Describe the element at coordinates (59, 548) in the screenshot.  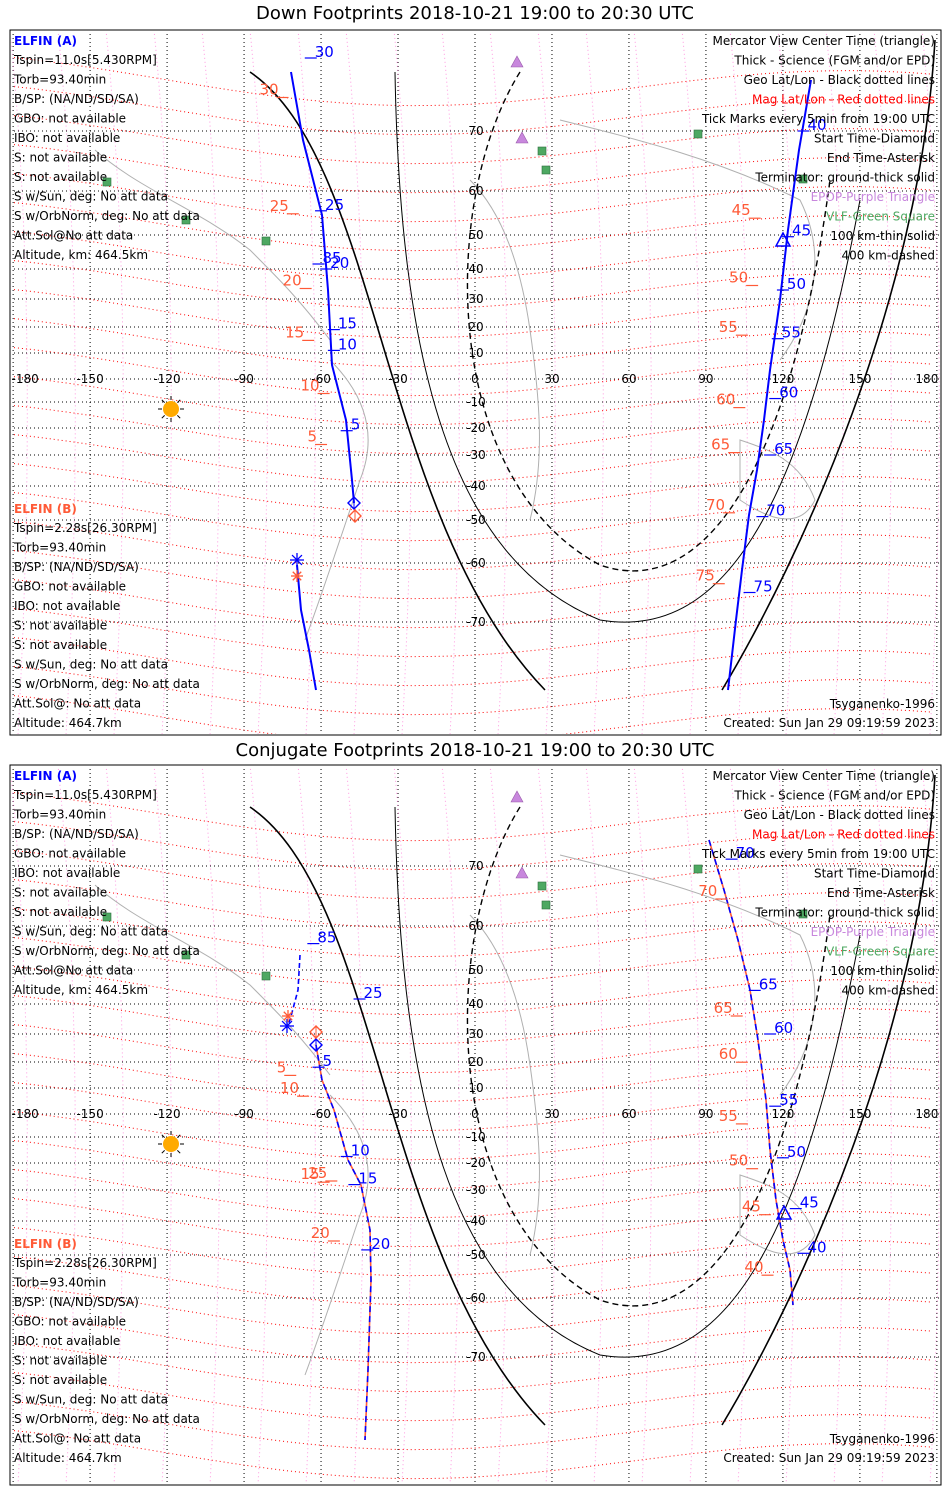
I see `elfin-b-info-line: Torb=93.40min` at that location.